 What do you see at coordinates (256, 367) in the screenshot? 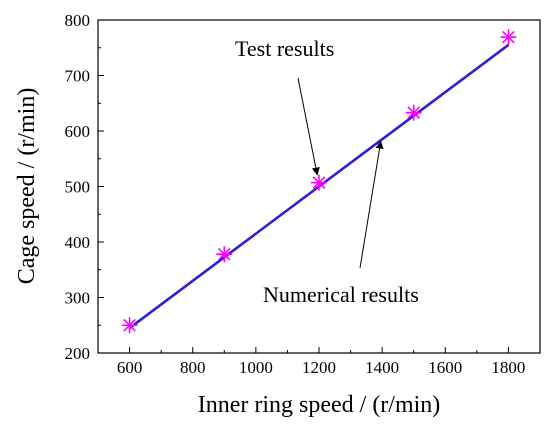
I see `x-tick-label: 1000` at bounding box center [256, 367].